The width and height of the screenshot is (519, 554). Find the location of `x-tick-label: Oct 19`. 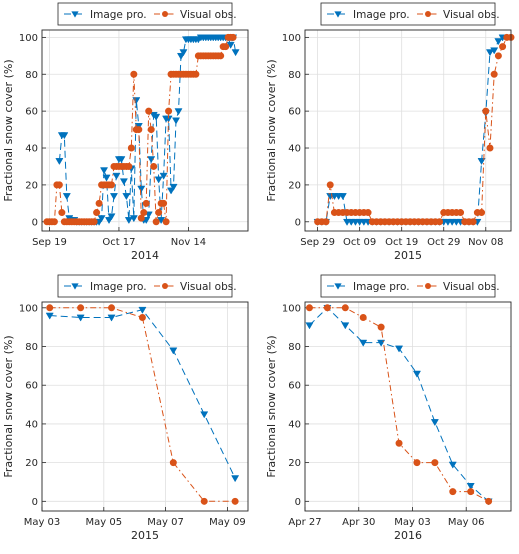

x-tick-label: Oct 19 is located at coordinates (401, 242).